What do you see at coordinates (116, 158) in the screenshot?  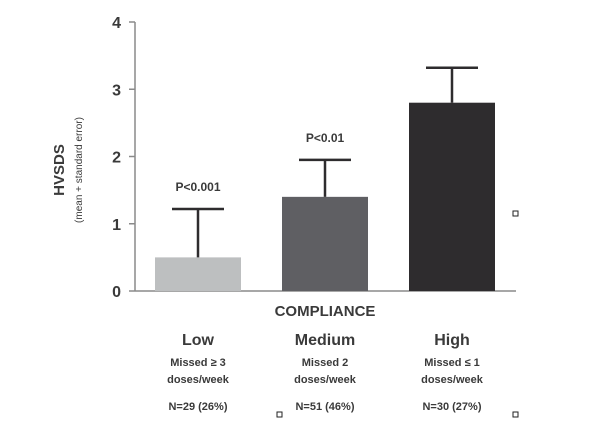 I see `y-tick-label: 2` at bounding box center [116, 158].